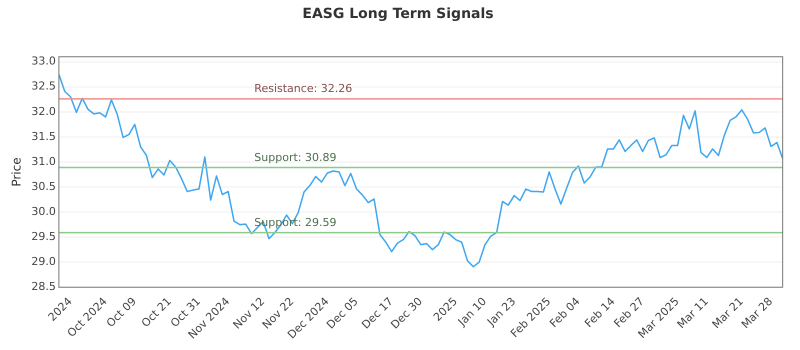 This screenshot has height=350, width=800. Describe the element at coordinates (43, 86) in the screenshot. I see `y-tick-label: 32.5` at that location.